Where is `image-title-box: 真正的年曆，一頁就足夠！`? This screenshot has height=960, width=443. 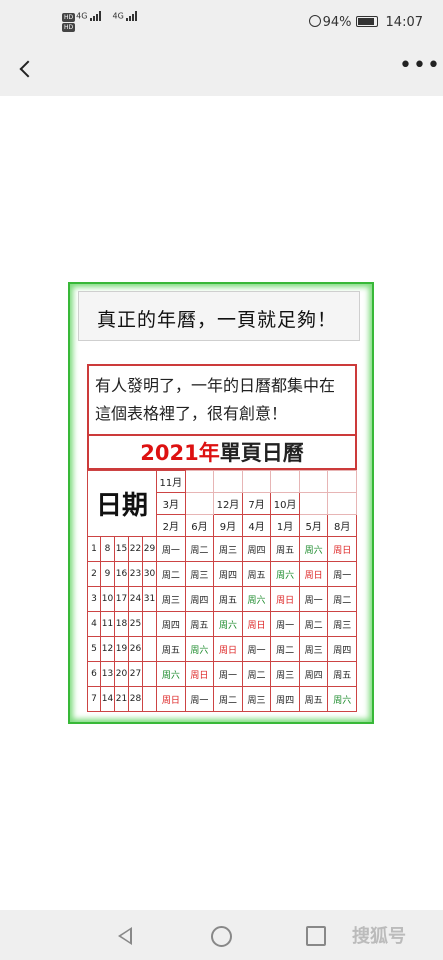
image-title-box: 真正的年曆，一頁就足夠！ is located at coordinates (219, 316).